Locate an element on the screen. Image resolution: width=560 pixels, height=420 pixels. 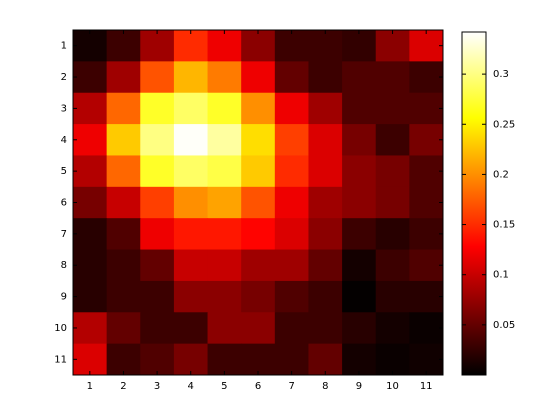
x-tick-label: 11 is located at coordinates (426, 386).